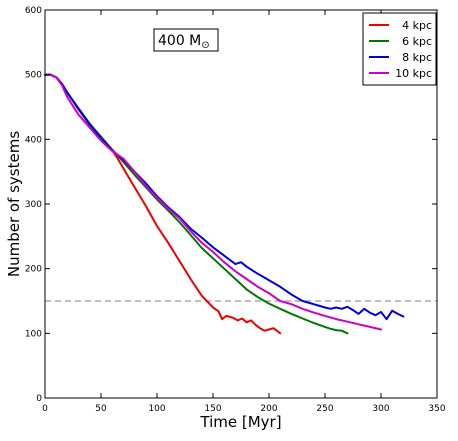 This screenshot has width=458, height=441. What do you see at coordinates (33, 76) in the screenshot?
I see `y-tick-label: 500` at bounding box center [33, 76].